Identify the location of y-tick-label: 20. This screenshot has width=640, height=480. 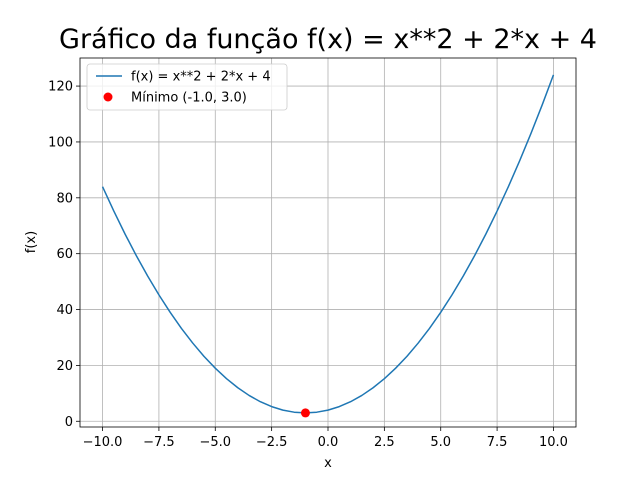
(64, 366).